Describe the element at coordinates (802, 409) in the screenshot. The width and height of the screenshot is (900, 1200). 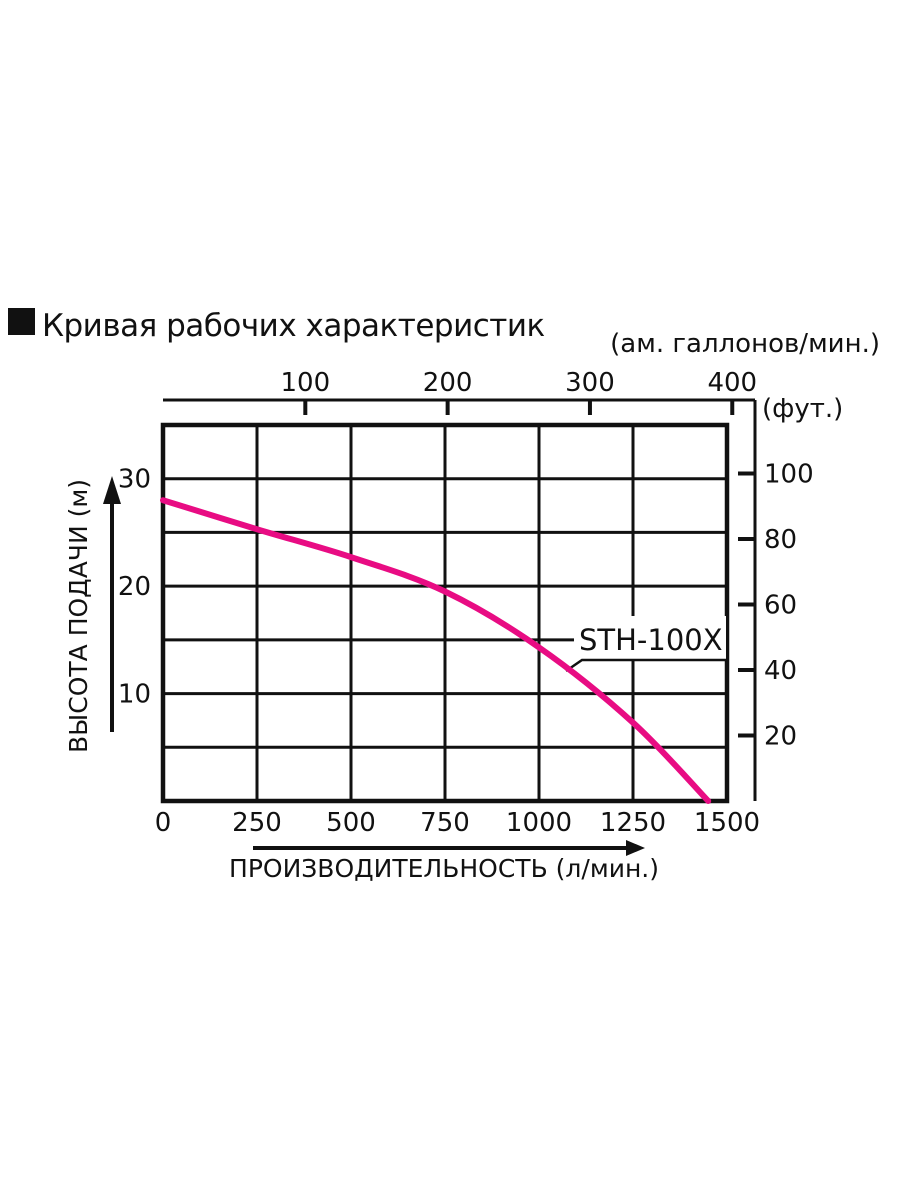
I see `right-axis-unit-label: (фут.)` at that location.